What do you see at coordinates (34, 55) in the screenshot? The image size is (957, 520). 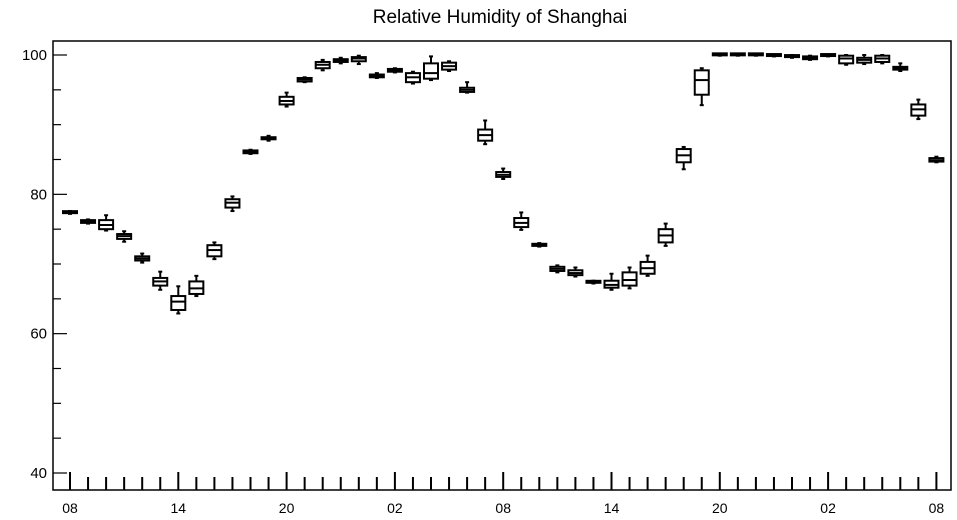 I see `y-tick-label: 100` at bounding box center [34, 55].